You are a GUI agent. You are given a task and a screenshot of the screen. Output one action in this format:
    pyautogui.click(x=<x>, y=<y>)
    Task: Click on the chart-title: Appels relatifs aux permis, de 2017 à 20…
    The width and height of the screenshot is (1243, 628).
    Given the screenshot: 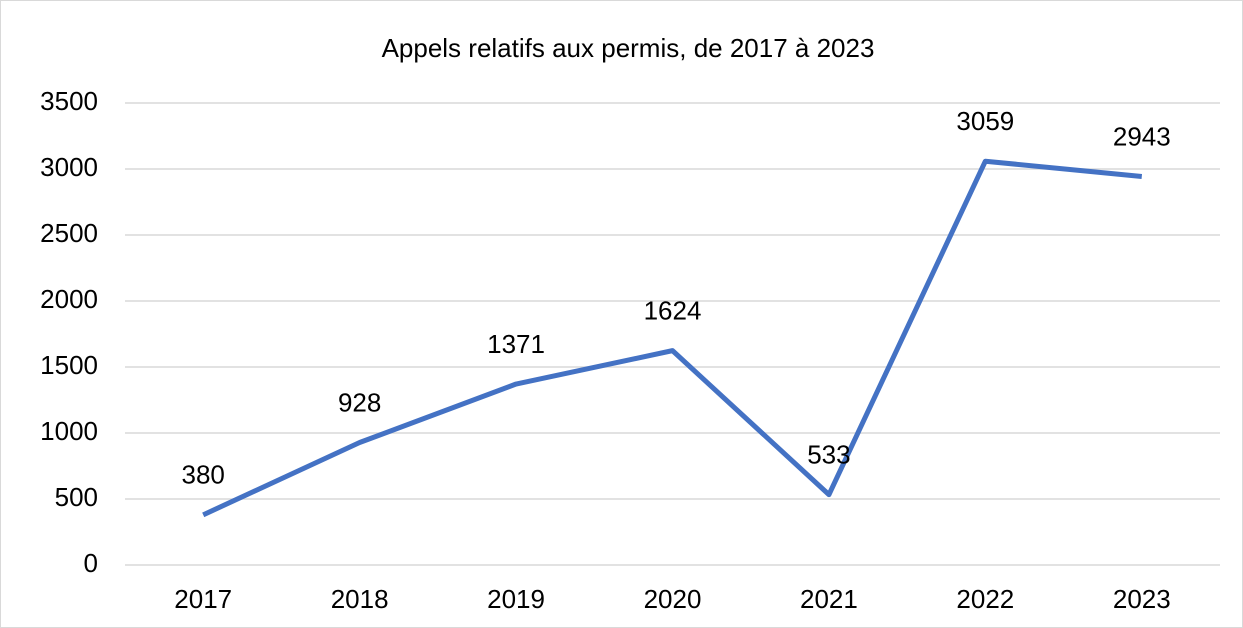 What is the action you would take?
    pyautogui.click(x=628, y=48)
    